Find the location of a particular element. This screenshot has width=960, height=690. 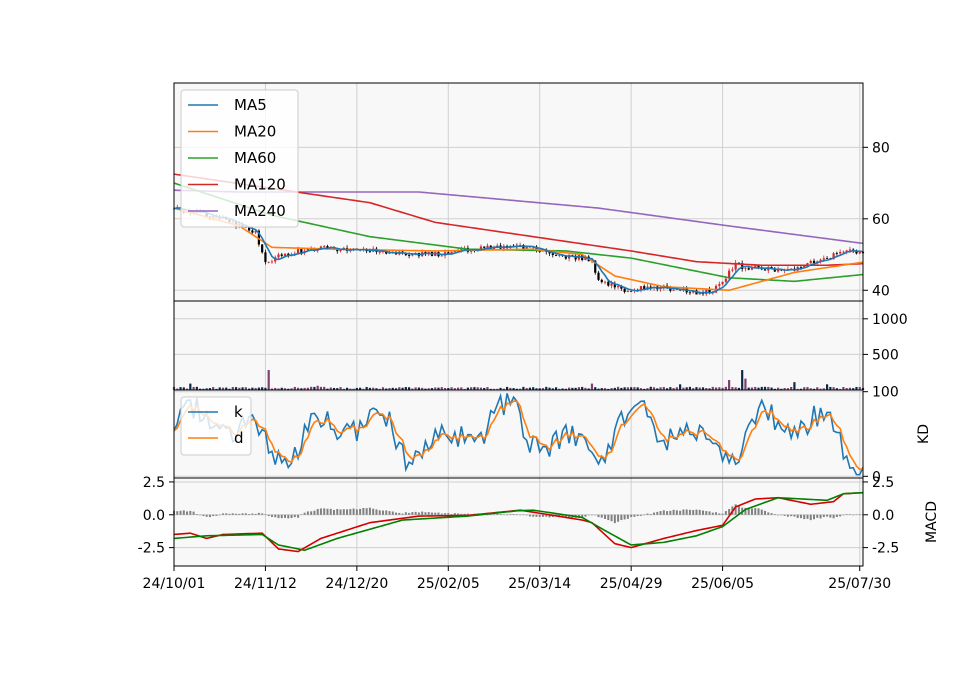

panel-background-volume is located at coordinates (518, 345).